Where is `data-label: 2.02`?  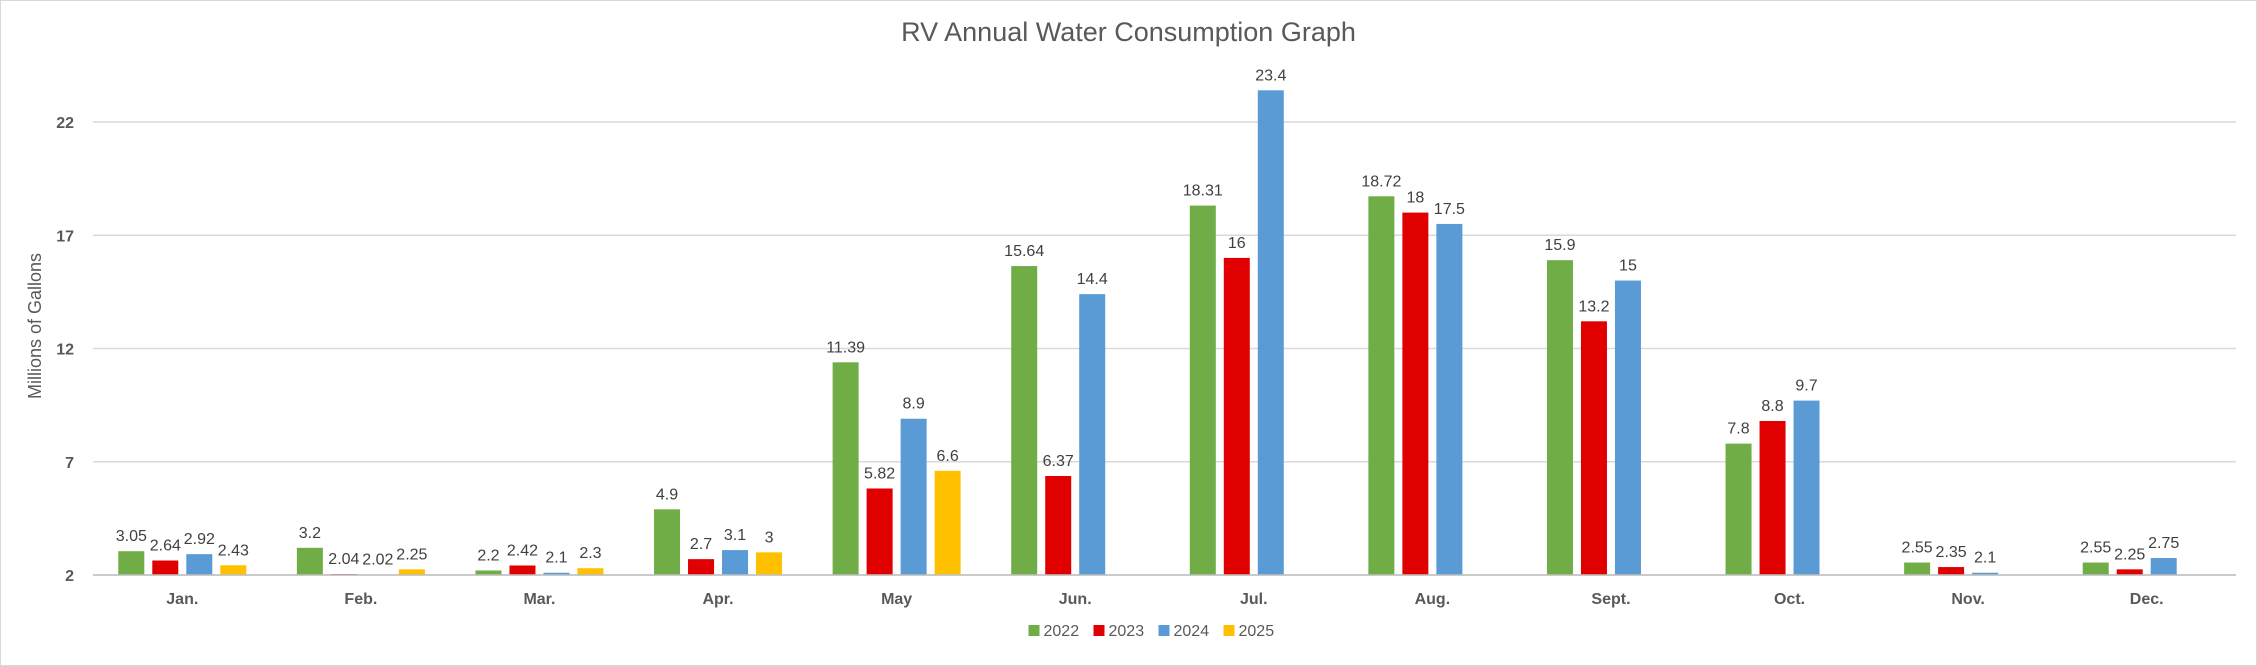
data-label: 2.02 is located at coordinates (377, 560).